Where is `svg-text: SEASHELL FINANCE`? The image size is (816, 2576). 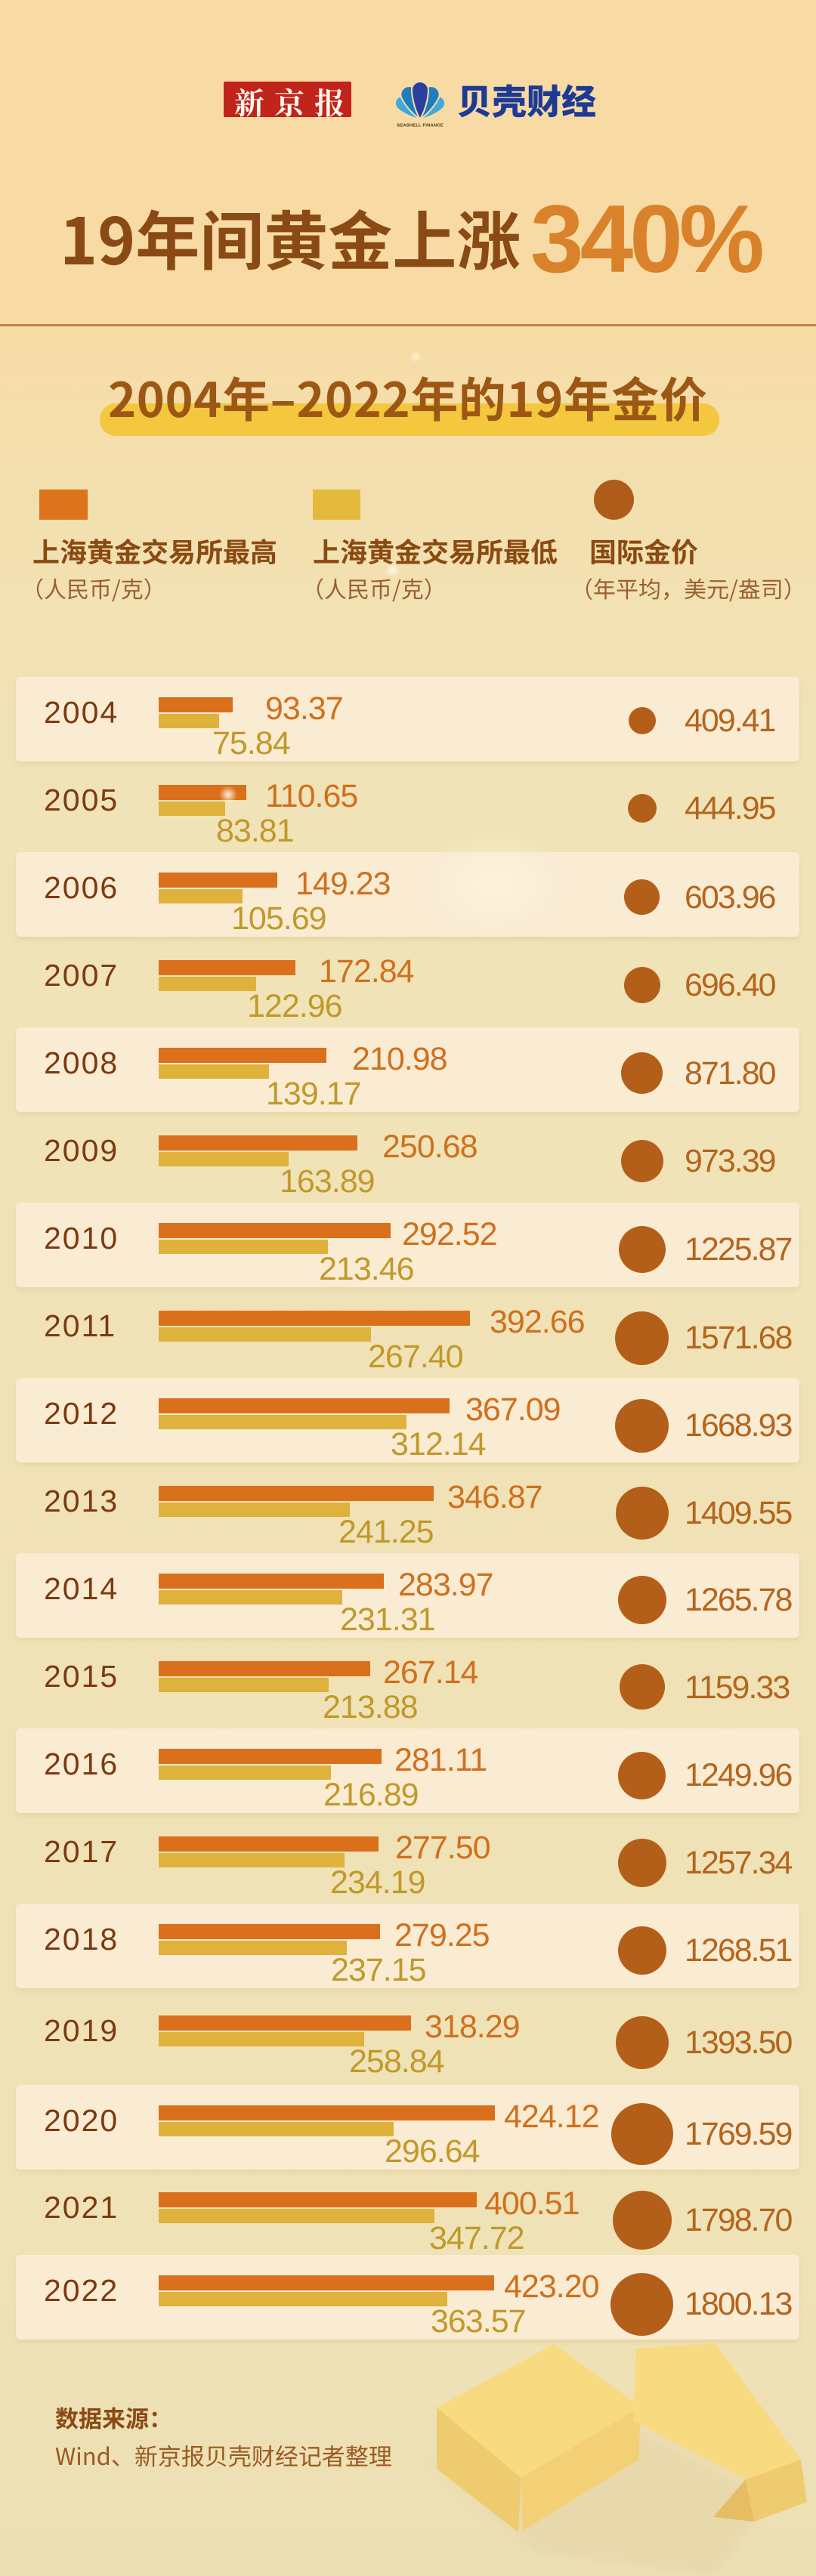 svg-text: SEASHELL FINANCE is located at coordinates (420, 126).